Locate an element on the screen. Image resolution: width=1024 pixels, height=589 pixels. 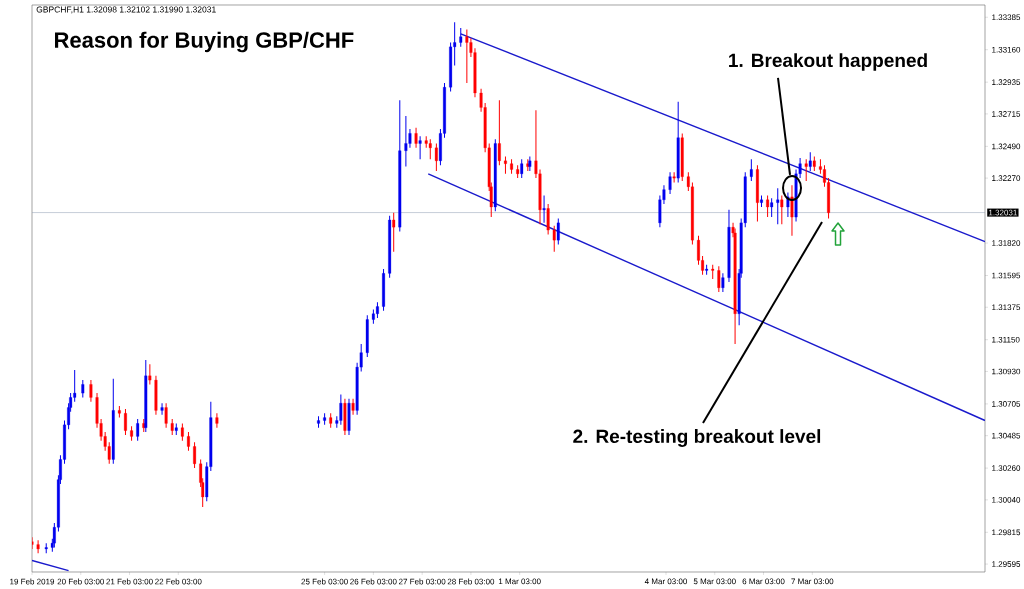
x-tick-label: 26 Feb 03:00 is located at coordinates (373, 581).